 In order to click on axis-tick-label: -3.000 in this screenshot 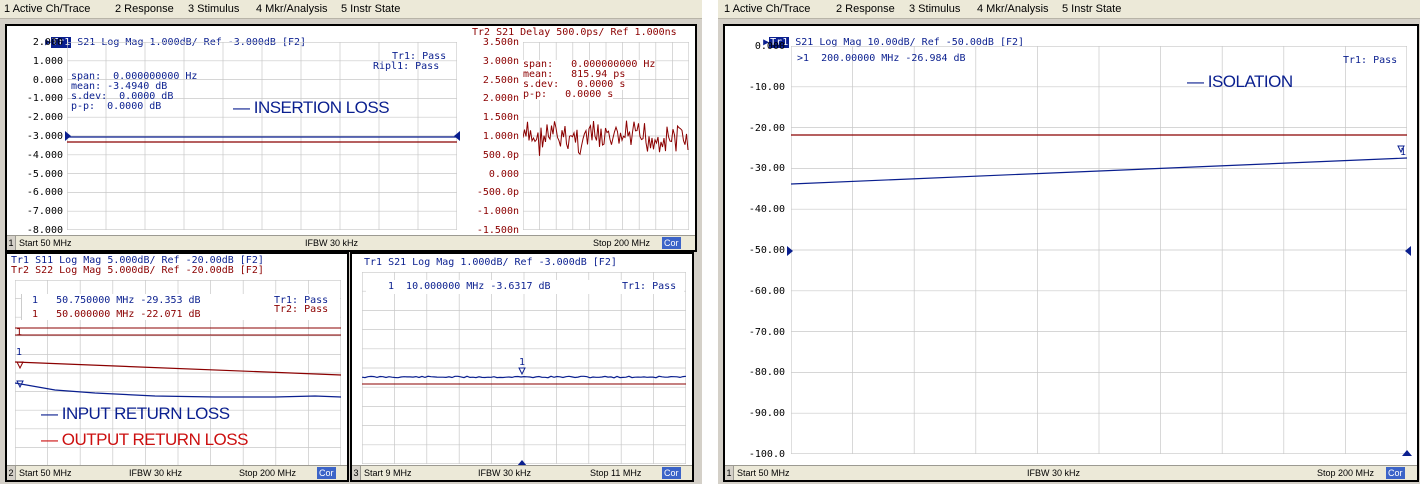, I will do `click(44, 136)`.